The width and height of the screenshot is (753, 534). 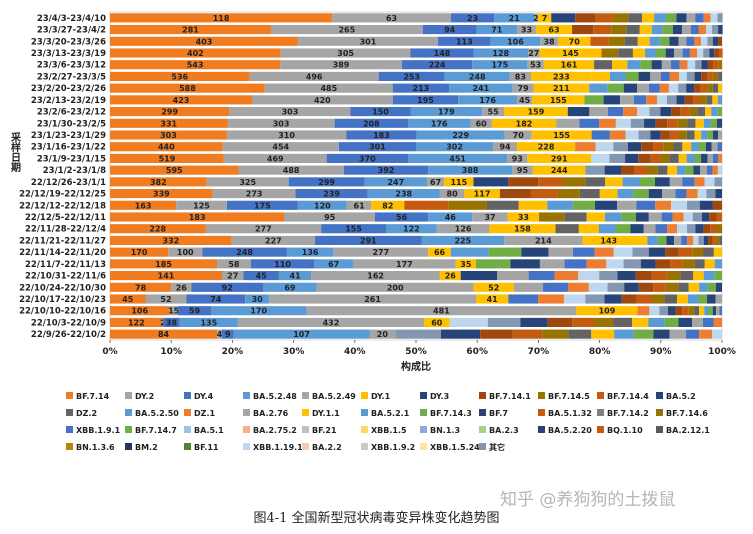 What do you see at coordinates (258, 311) in the screenshot?
I see `data-label: 170` at bounding box center [258, 311].